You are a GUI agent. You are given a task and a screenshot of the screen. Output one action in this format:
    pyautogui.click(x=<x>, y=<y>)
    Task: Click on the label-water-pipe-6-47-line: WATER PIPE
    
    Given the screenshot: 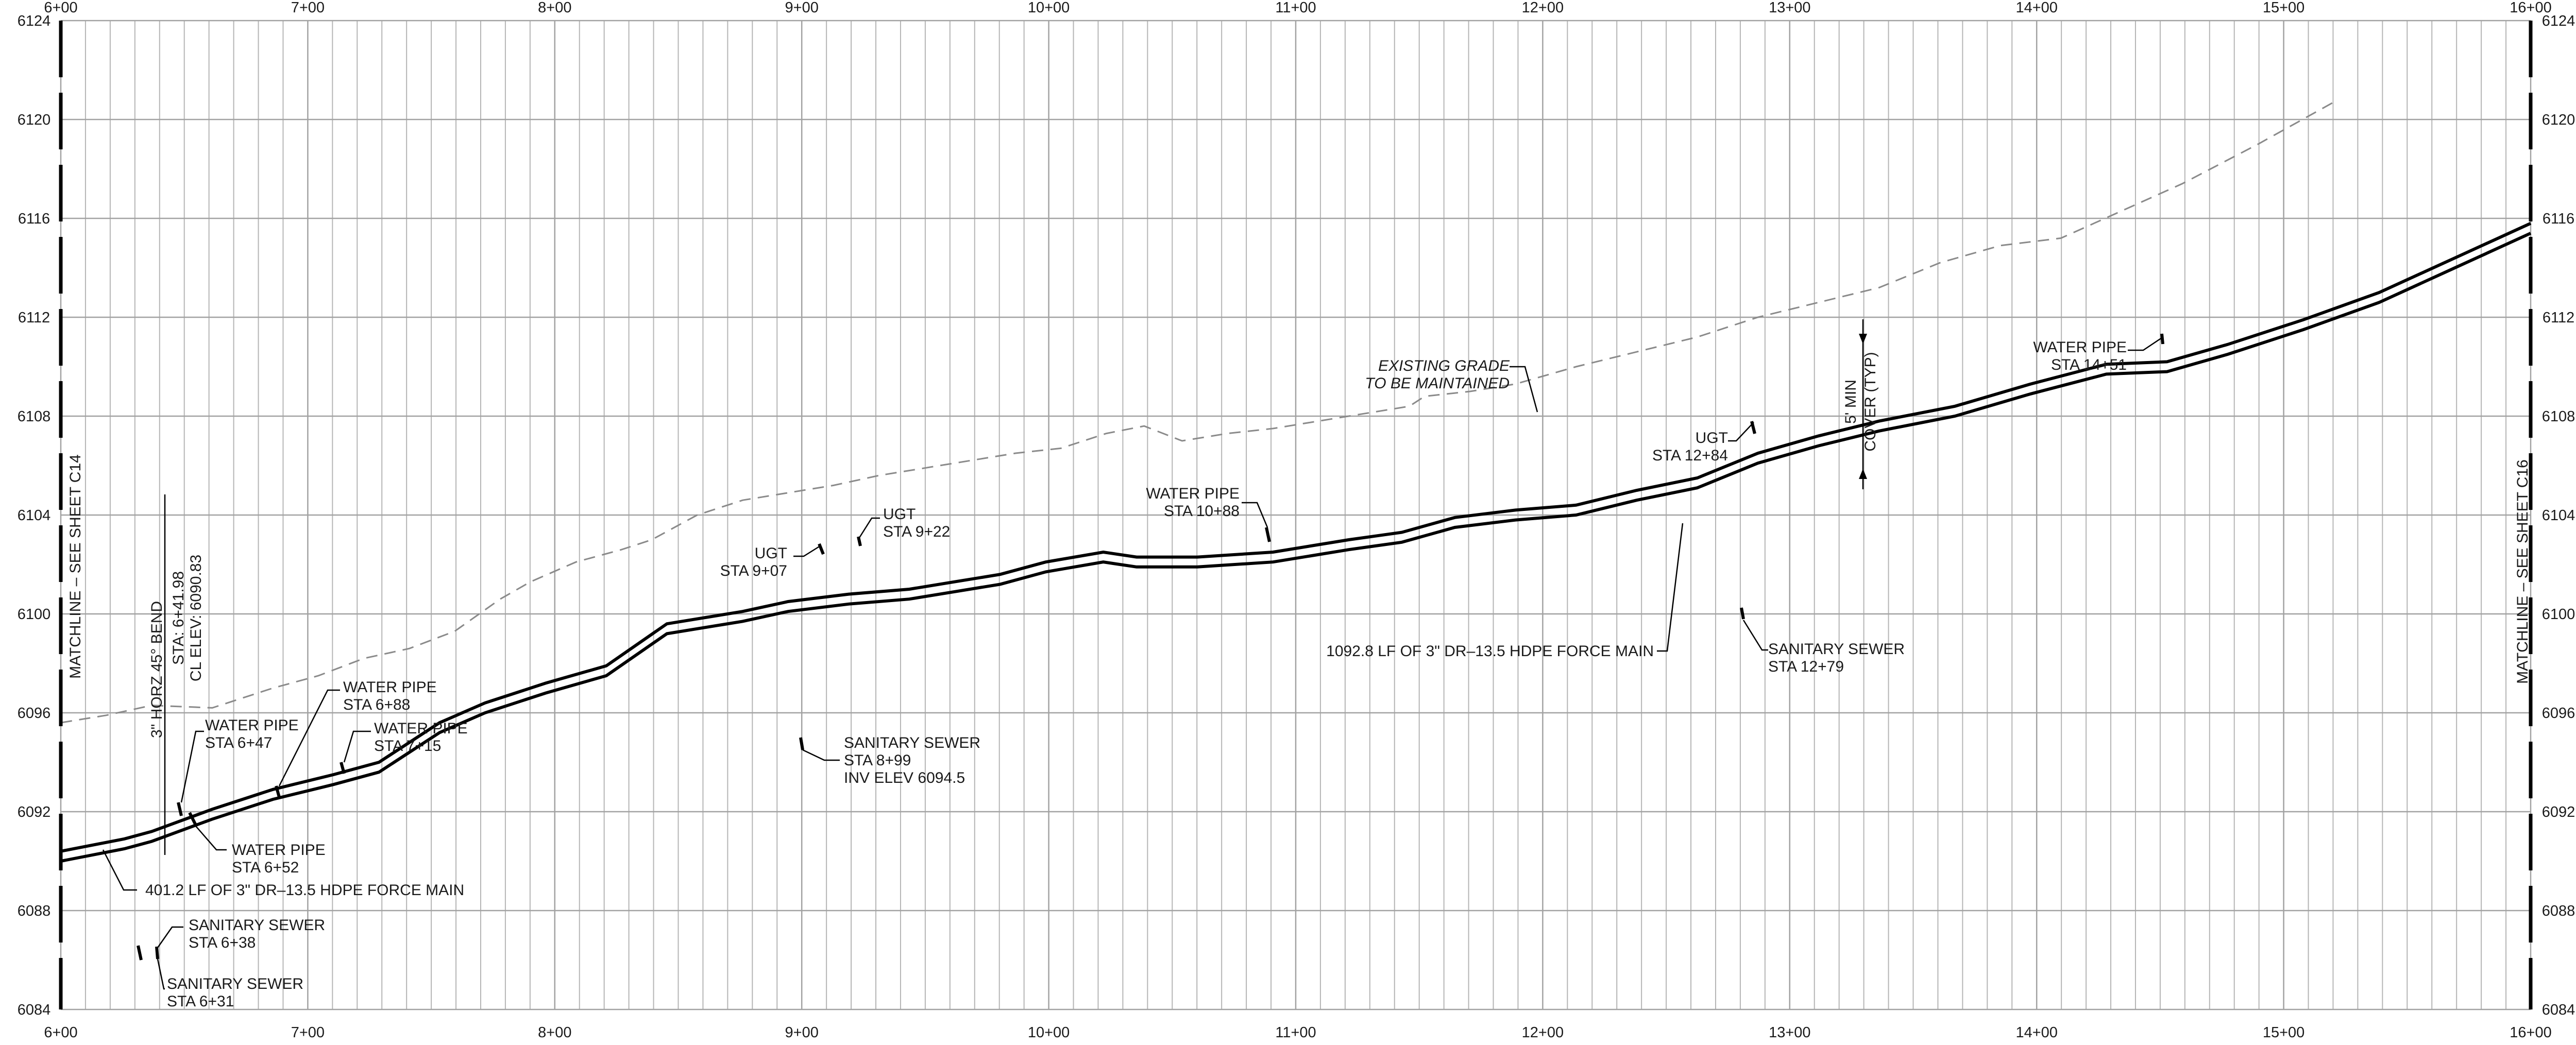 What is the action you would take?
    pyautogui.click(x=252, y=726)
    